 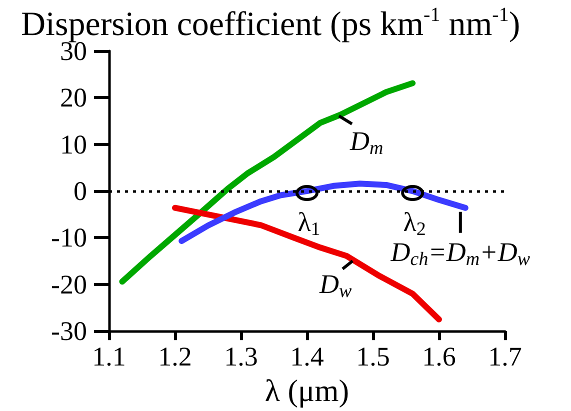 What do you see at coordinates (109, 357) in the screenshot?
I see `x-tick-label: 1.1` at bounding box center [109, 357].